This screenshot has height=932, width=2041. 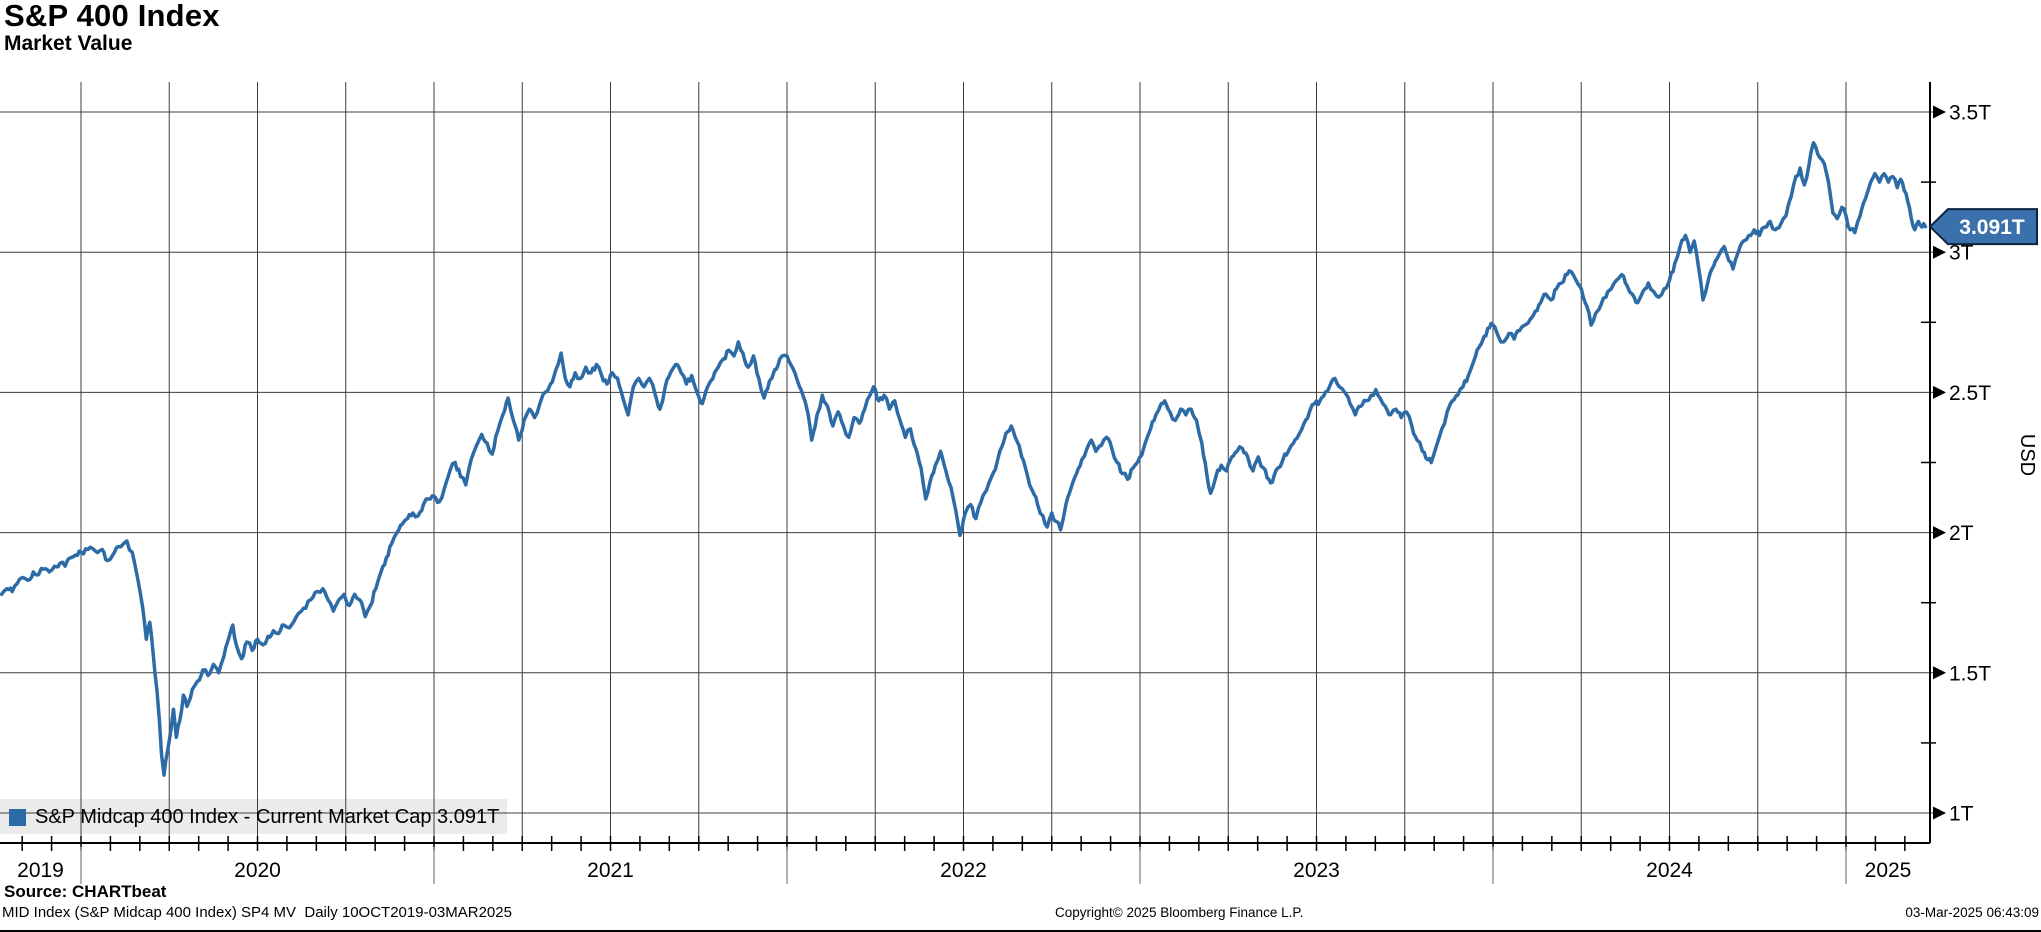 I want to click on y-tick-label: 2.5T, so click(x=1970, y=393).